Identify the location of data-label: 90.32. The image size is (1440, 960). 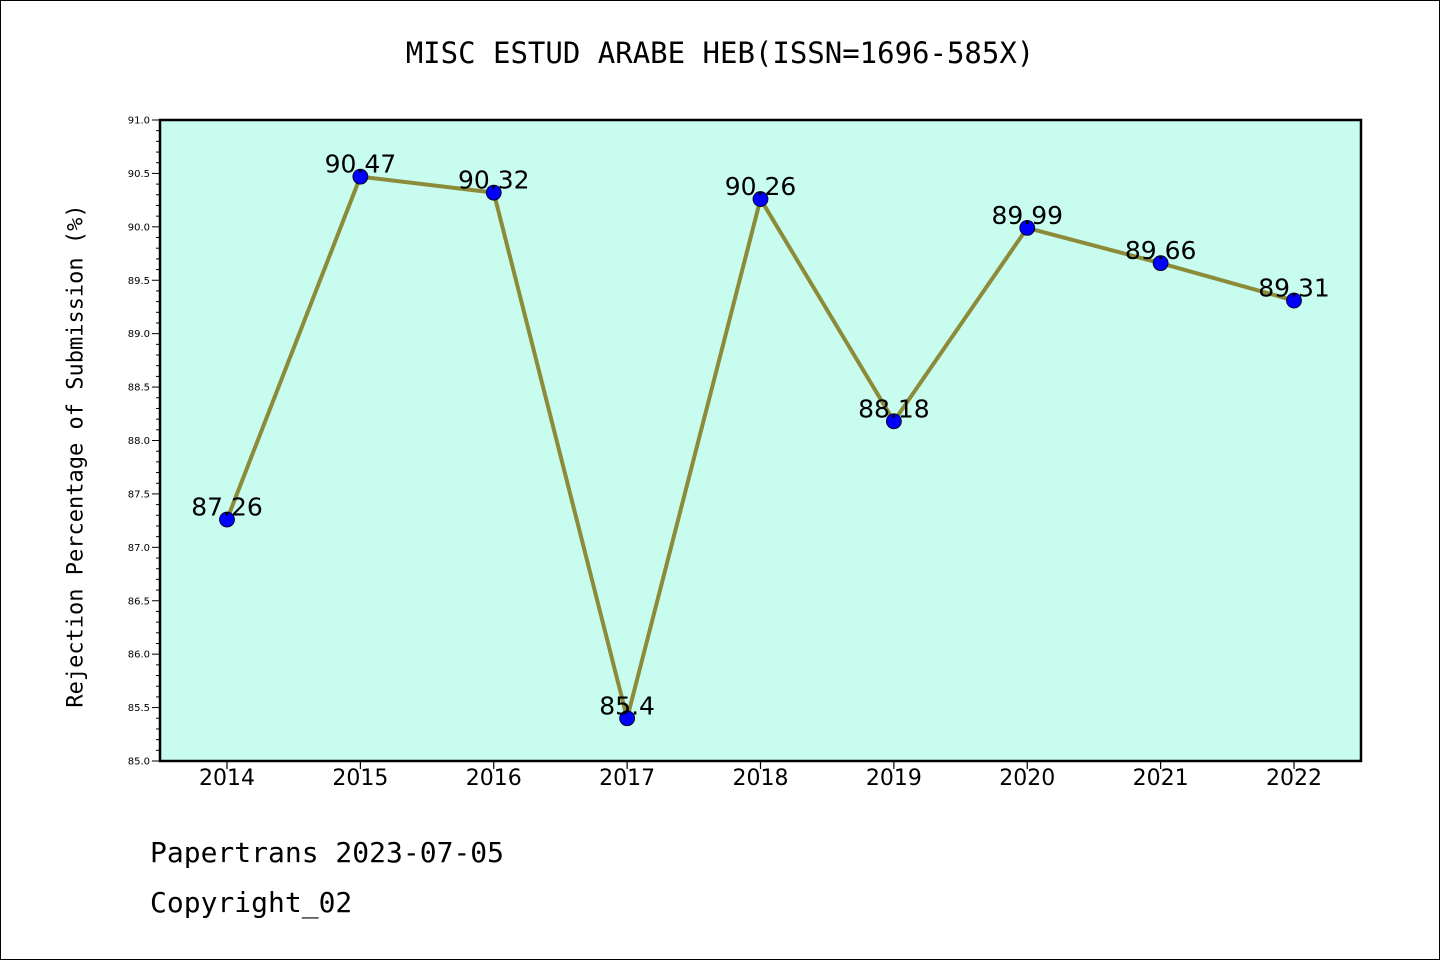
(494, 180).